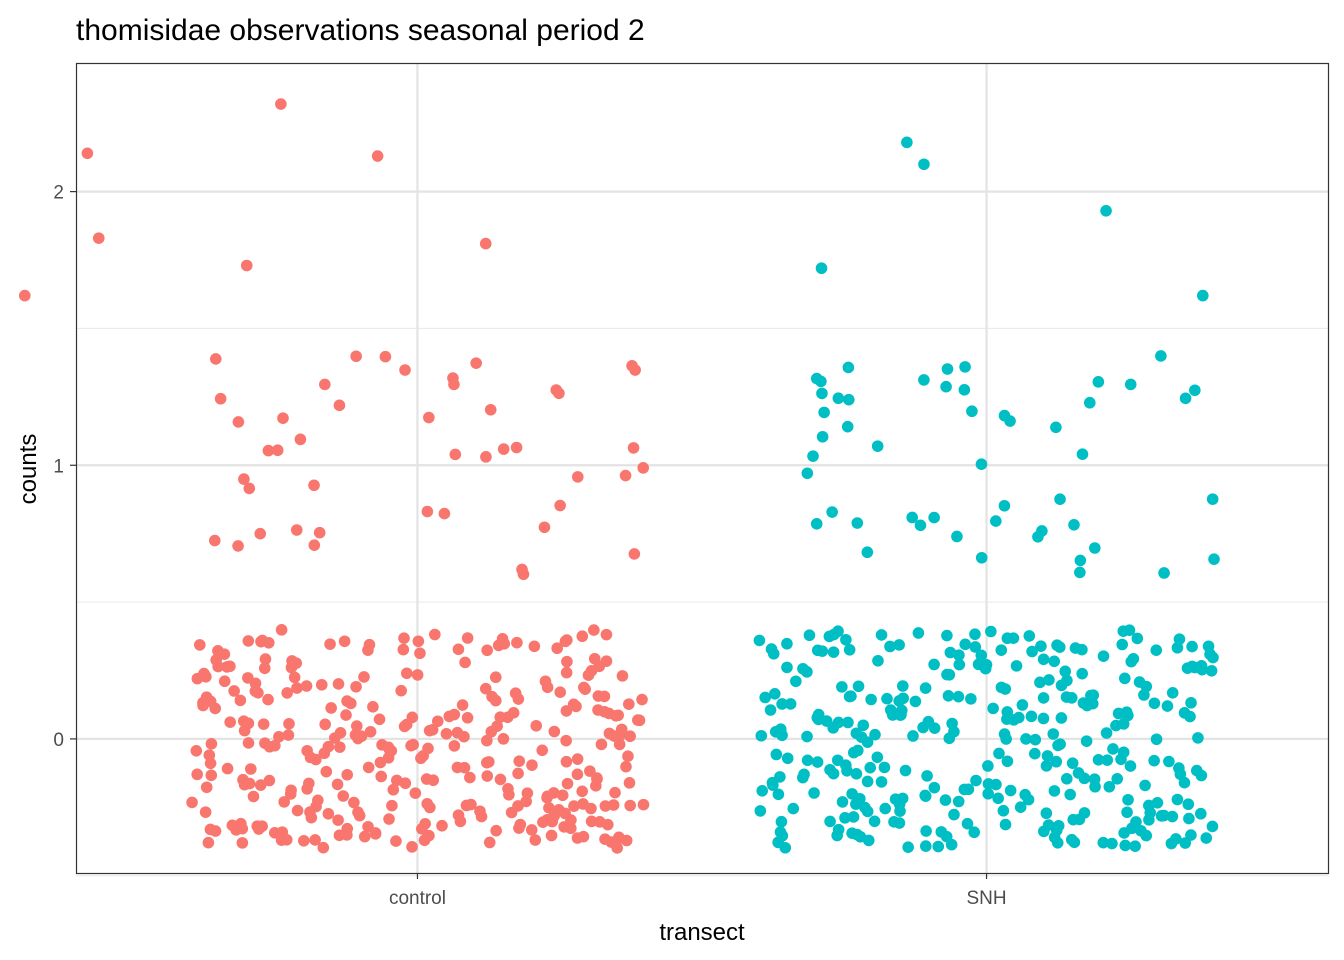 Image resolution: width=1344 pixels, height=960 pixels. What do you see at coordinates (702, 932) in the screenshot?
I see `x-axis-title: transect` at bounding box center [702, 932].